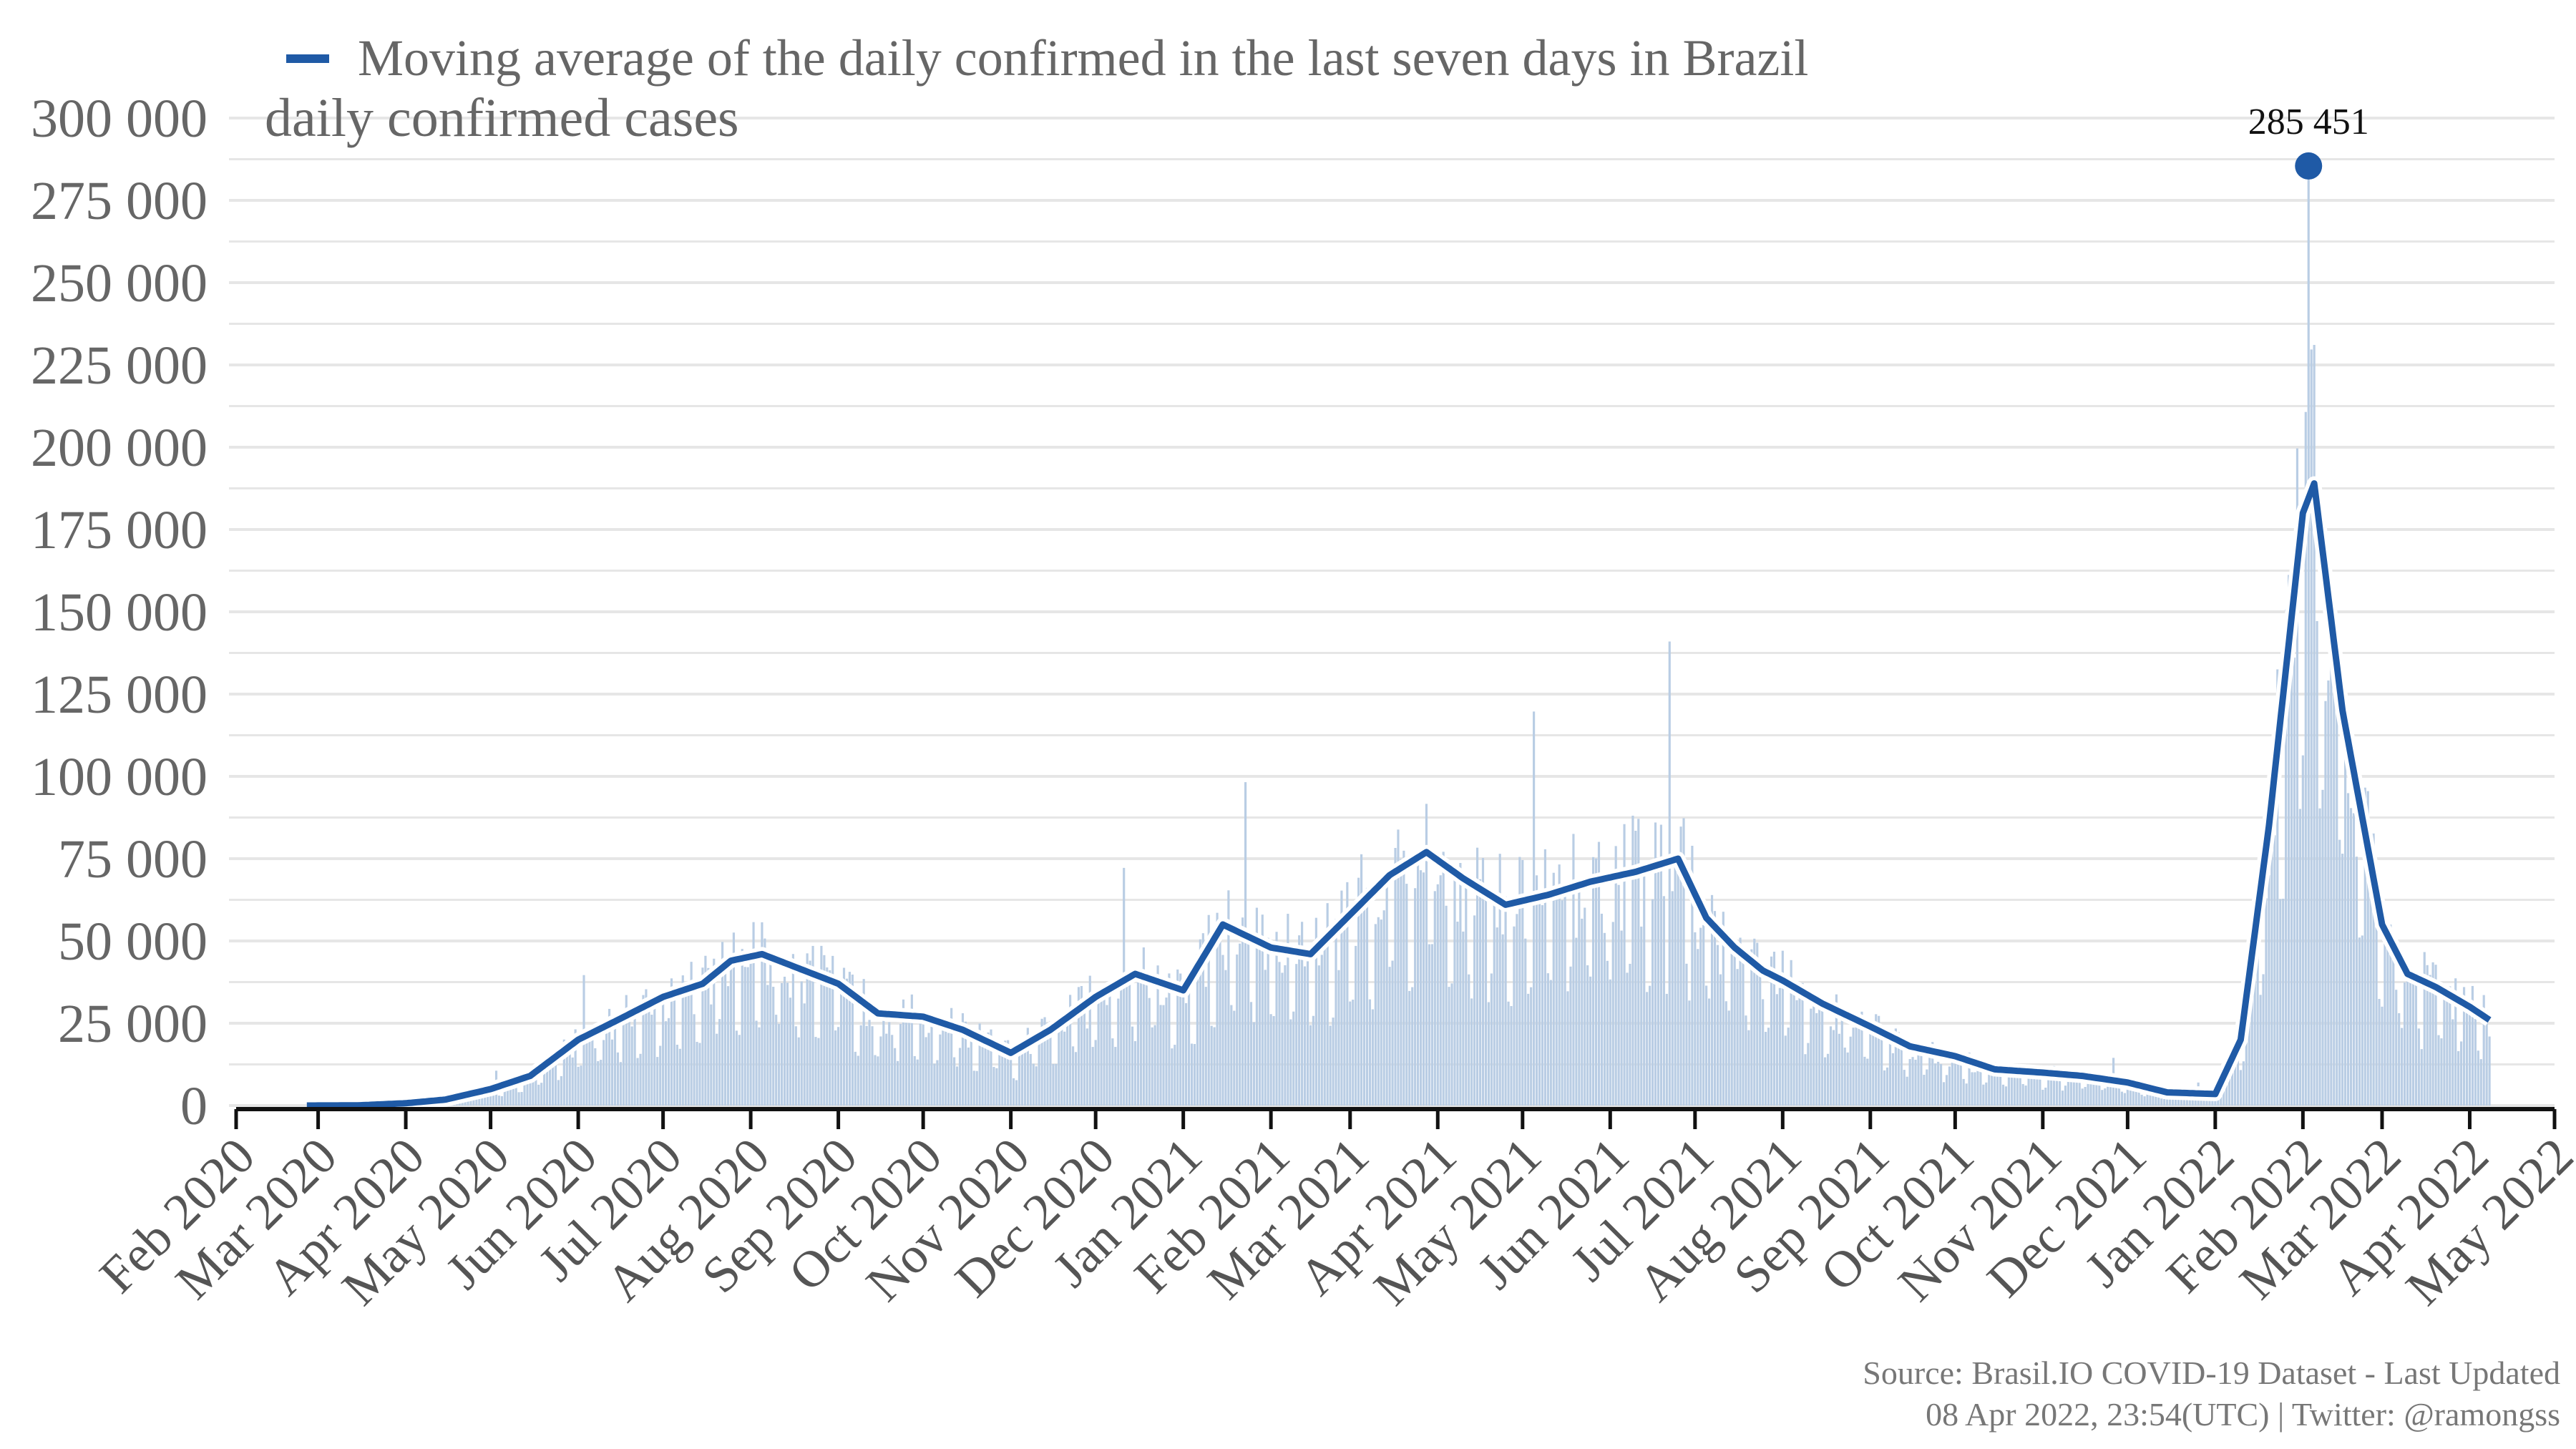  What do you see at coordinates (119, 119) in the screenshot?
I see `y-tick-label: 300 000` at bounding box center [119, 119].